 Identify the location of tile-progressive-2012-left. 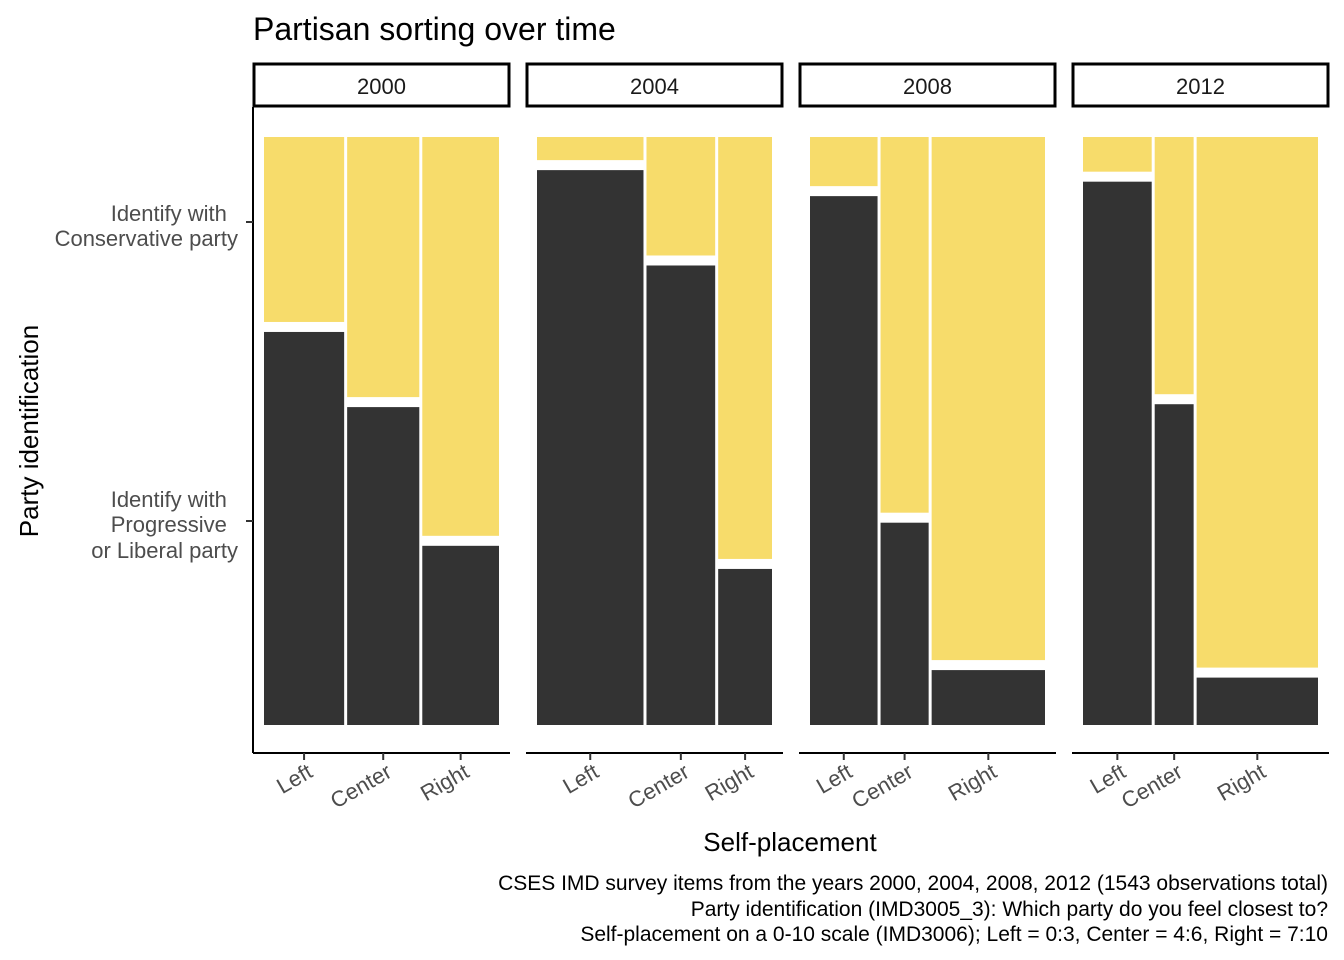
(1117, 453).